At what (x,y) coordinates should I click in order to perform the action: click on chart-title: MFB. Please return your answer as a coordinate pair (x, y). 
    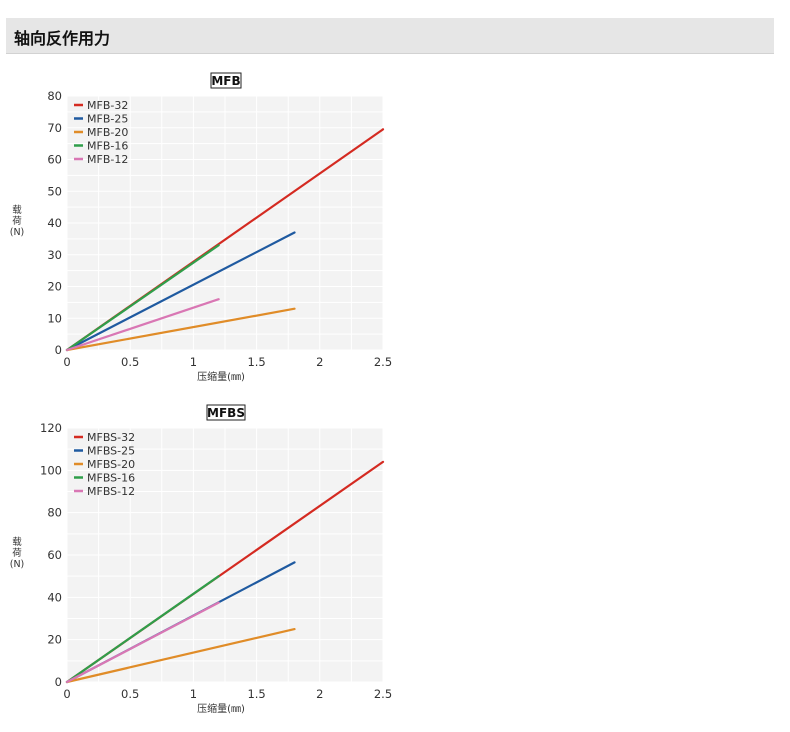
    Looking at the image, I should click on (225, 81).